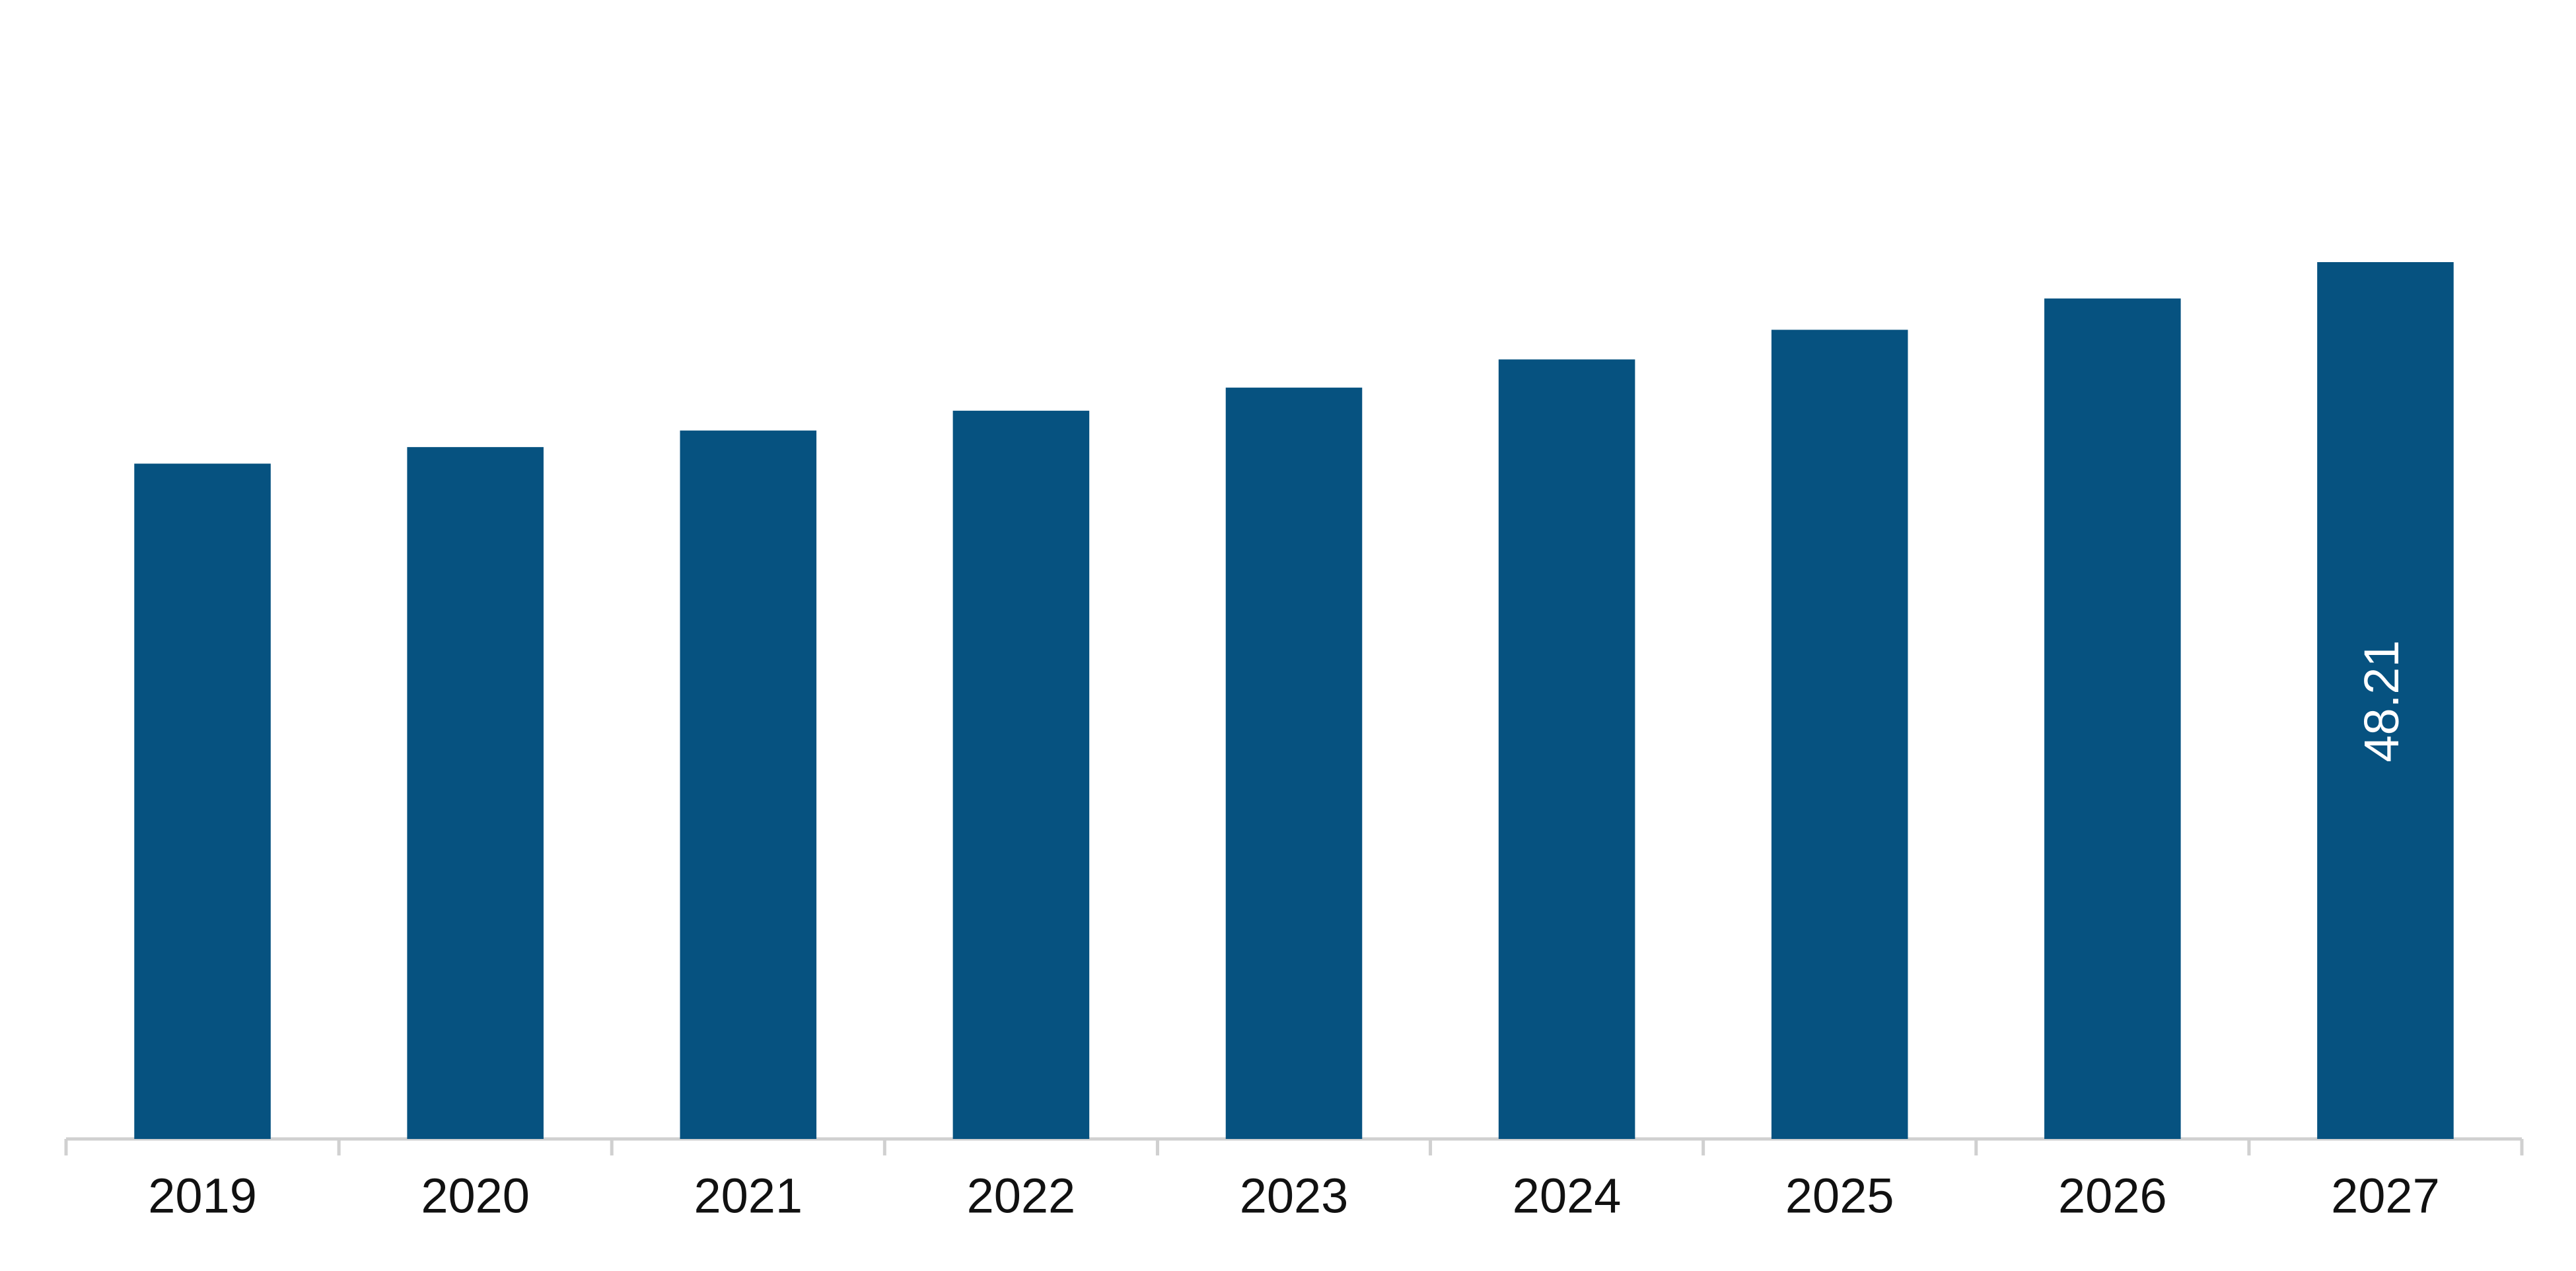  What do you see at coordinates (476, 1196) in the screenshot?
I see `x-tick-label: 2020` at bounding box center [476, 1196].